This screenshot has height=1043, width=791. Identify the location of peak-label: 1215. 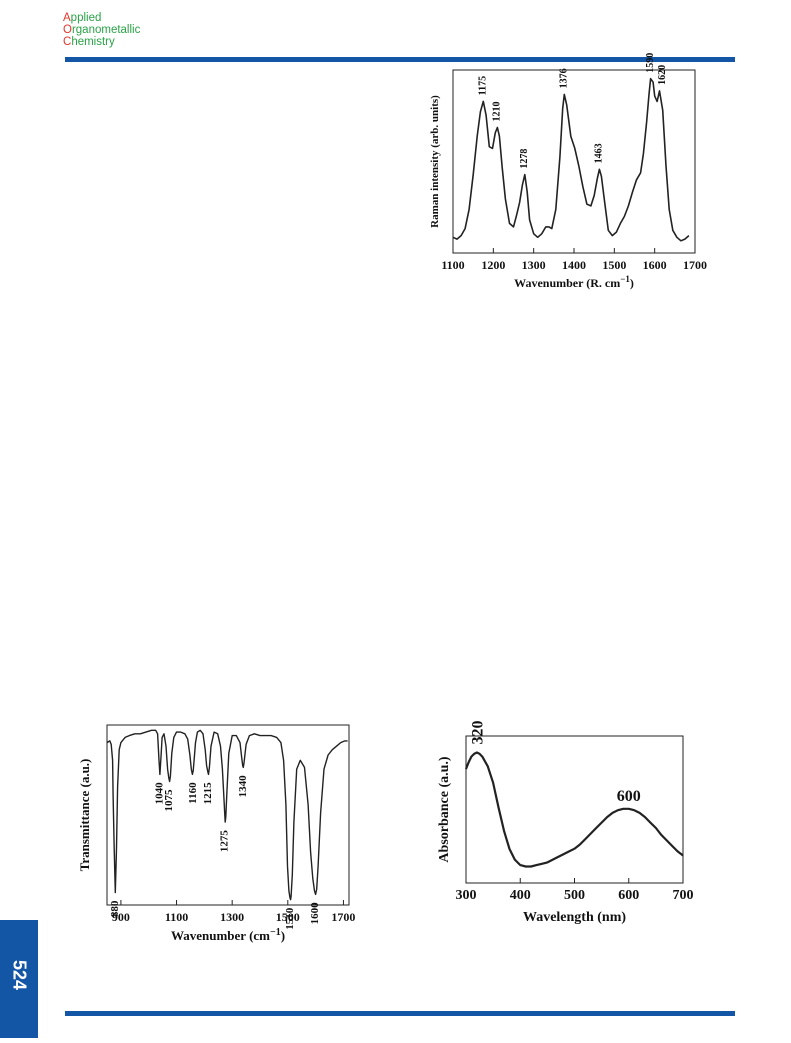
(208, 793).